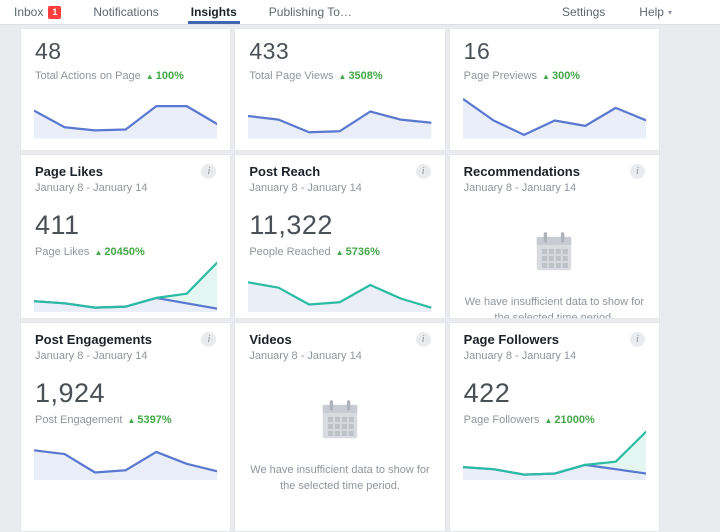  I want to click on videos-title: Videos, so click(270, 339).